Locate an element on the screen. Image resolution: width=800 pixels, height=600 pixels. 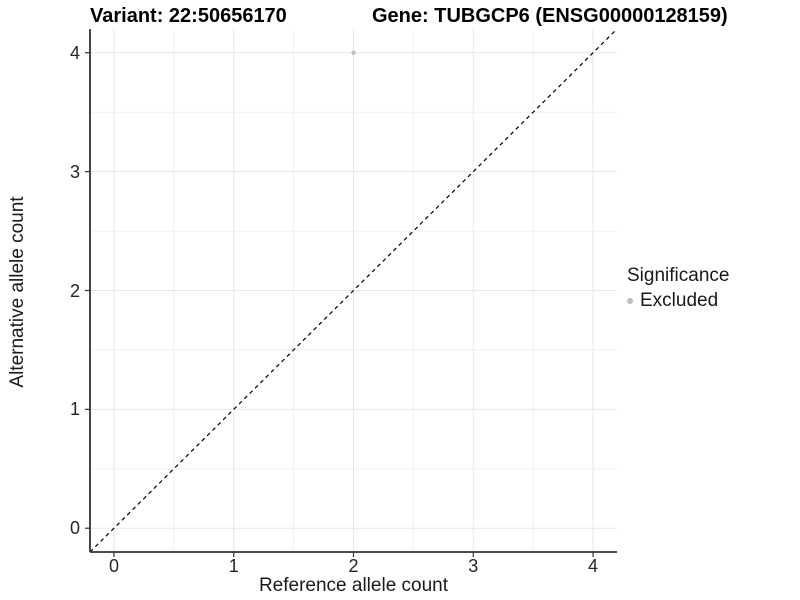
legend-item-label: Excluded is located at coordinates (679, 300).